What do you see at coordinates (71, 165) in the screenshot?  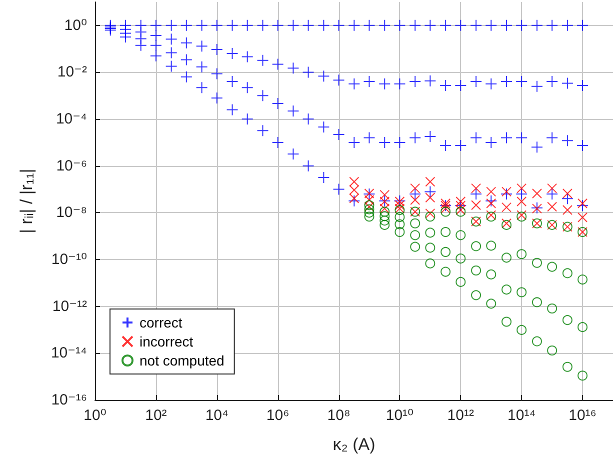 I see `y-tick-label: 10⁻⁶` at bounding box center [71, 165].